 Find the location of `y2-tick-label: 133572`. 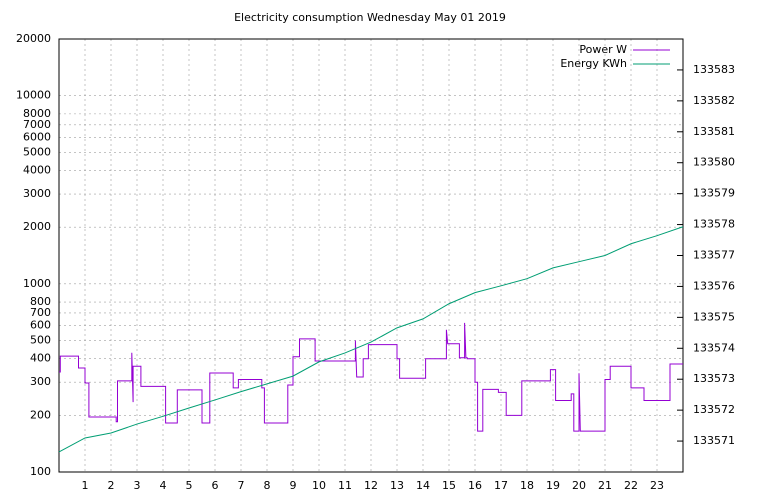

y2-tick-label: 133572 is located at coordinates (714, 409).